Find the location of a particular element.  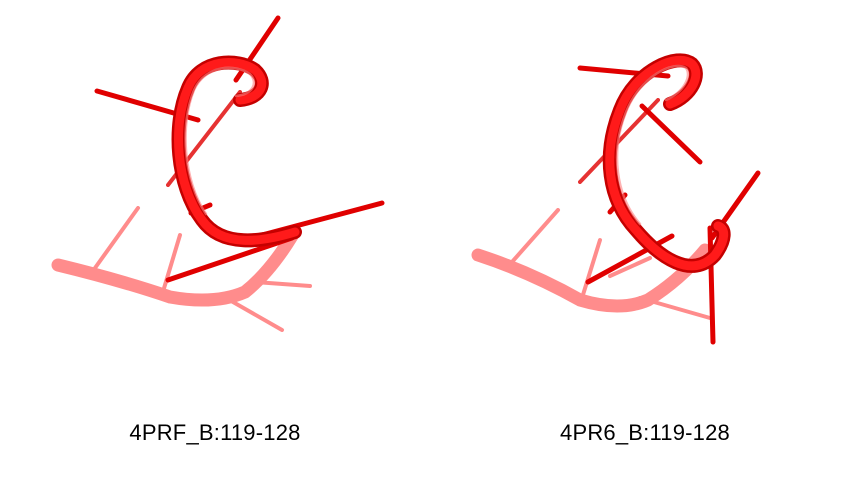

structure-label: 4PRF_B:119-128 is located at coordinates (215, 432).